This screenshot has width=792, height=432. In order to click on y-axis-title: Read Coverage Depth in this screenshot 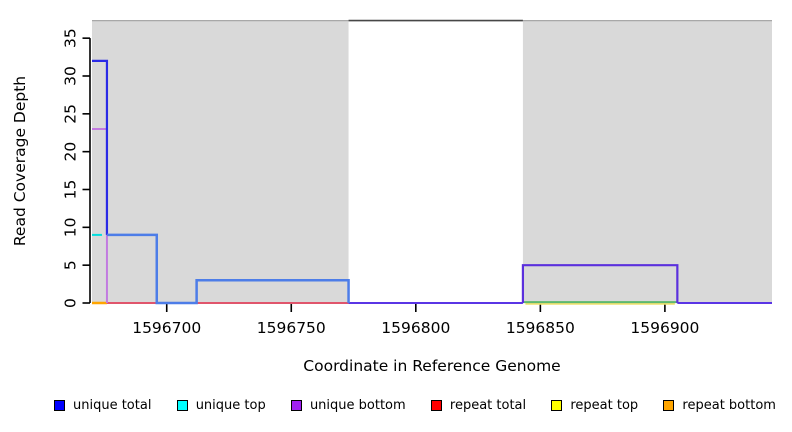, I will do `click(20, 161)`.